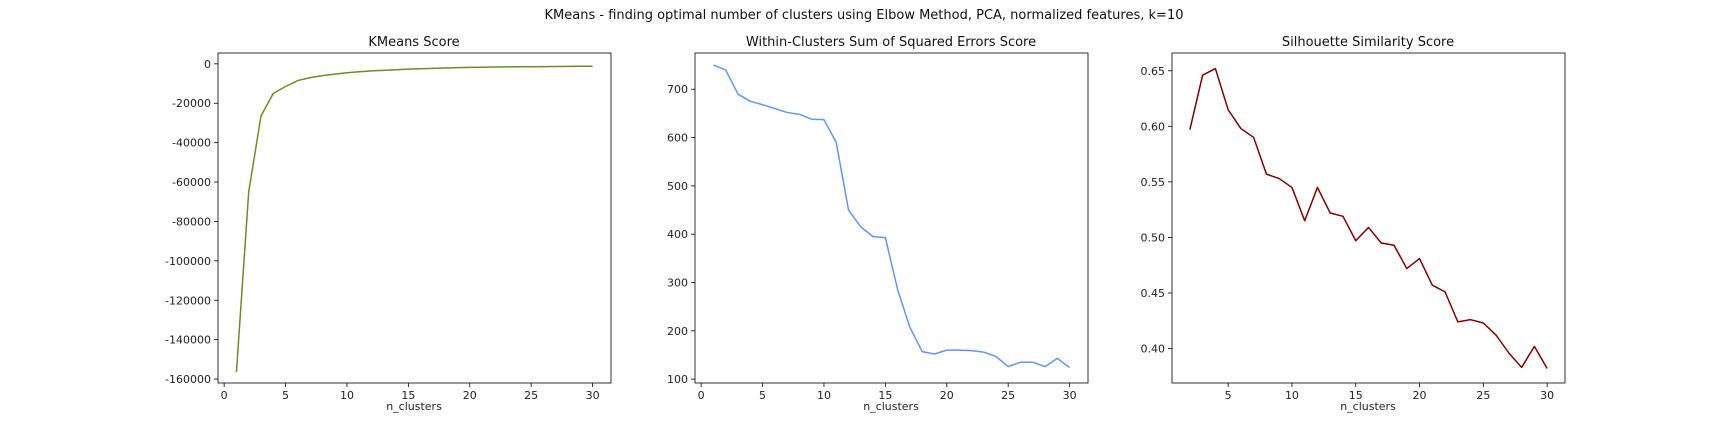 Image resolution: width=1728 pixels, height=432 pixels. I want to click on y-tick-label: 500, so click(677, 186).